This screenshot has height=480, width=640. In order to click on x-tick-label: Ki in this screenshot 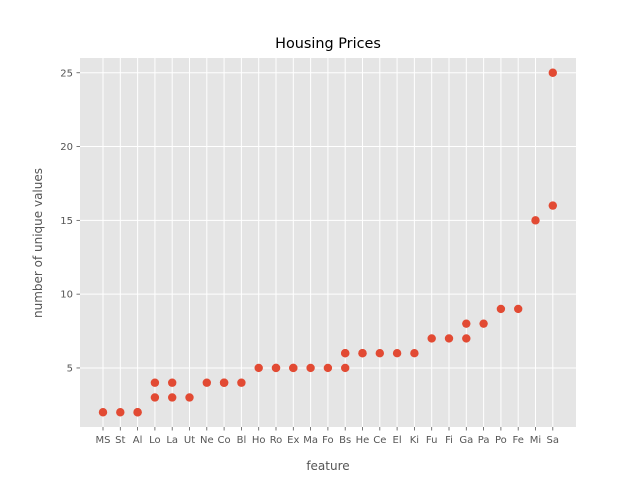, I will do `click(414, 440)`.